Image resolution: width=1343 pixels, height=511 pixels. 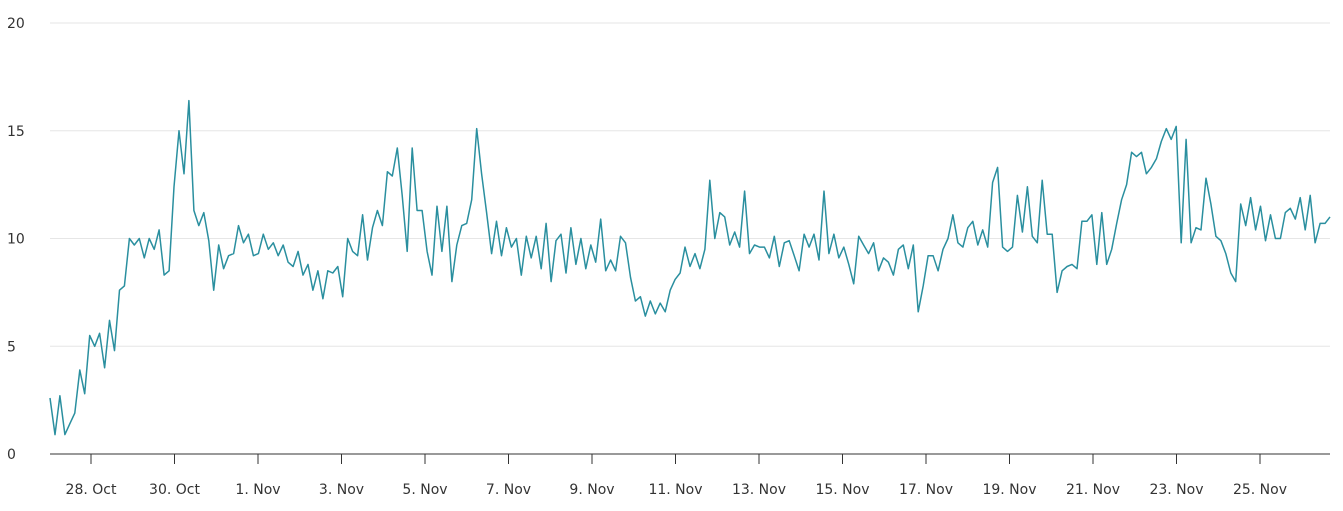 I want to click on y-tick-label: 0, so click(x=11, y=455).